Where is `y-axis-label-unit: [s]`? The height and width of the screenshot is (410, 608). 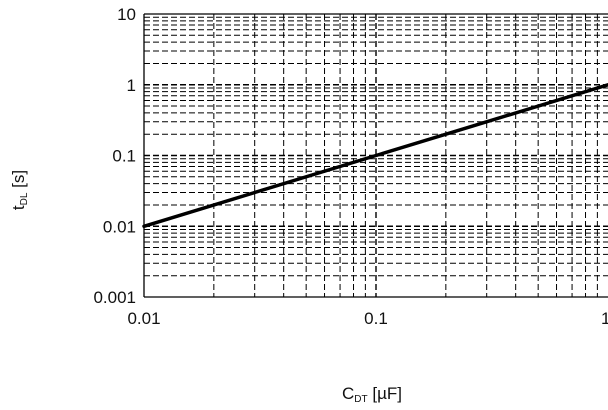 y-axis-label-unit: [s] is located at coordinates (18, 181).